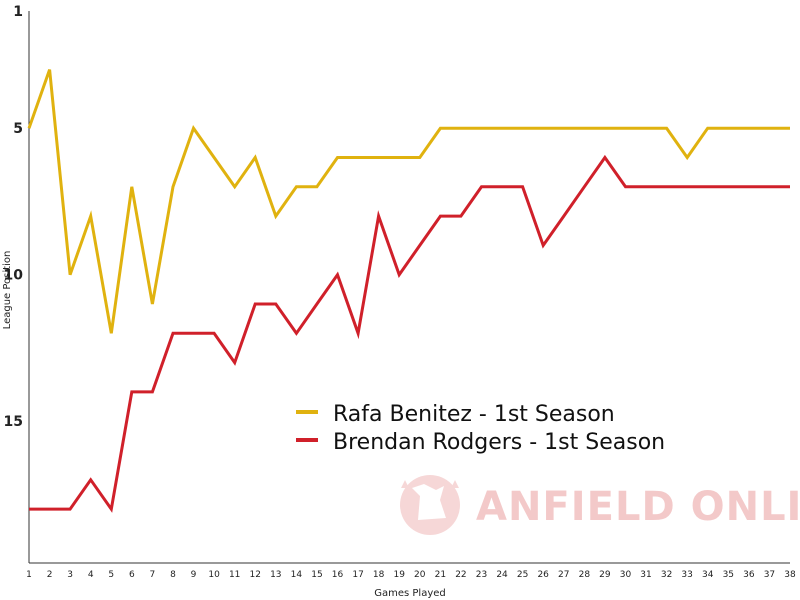 The width and height of the screenshot is (800, 600). Describe the element at coordinates (255, 575) in the screenshot. I see `x-tick-label: 12` at that location.